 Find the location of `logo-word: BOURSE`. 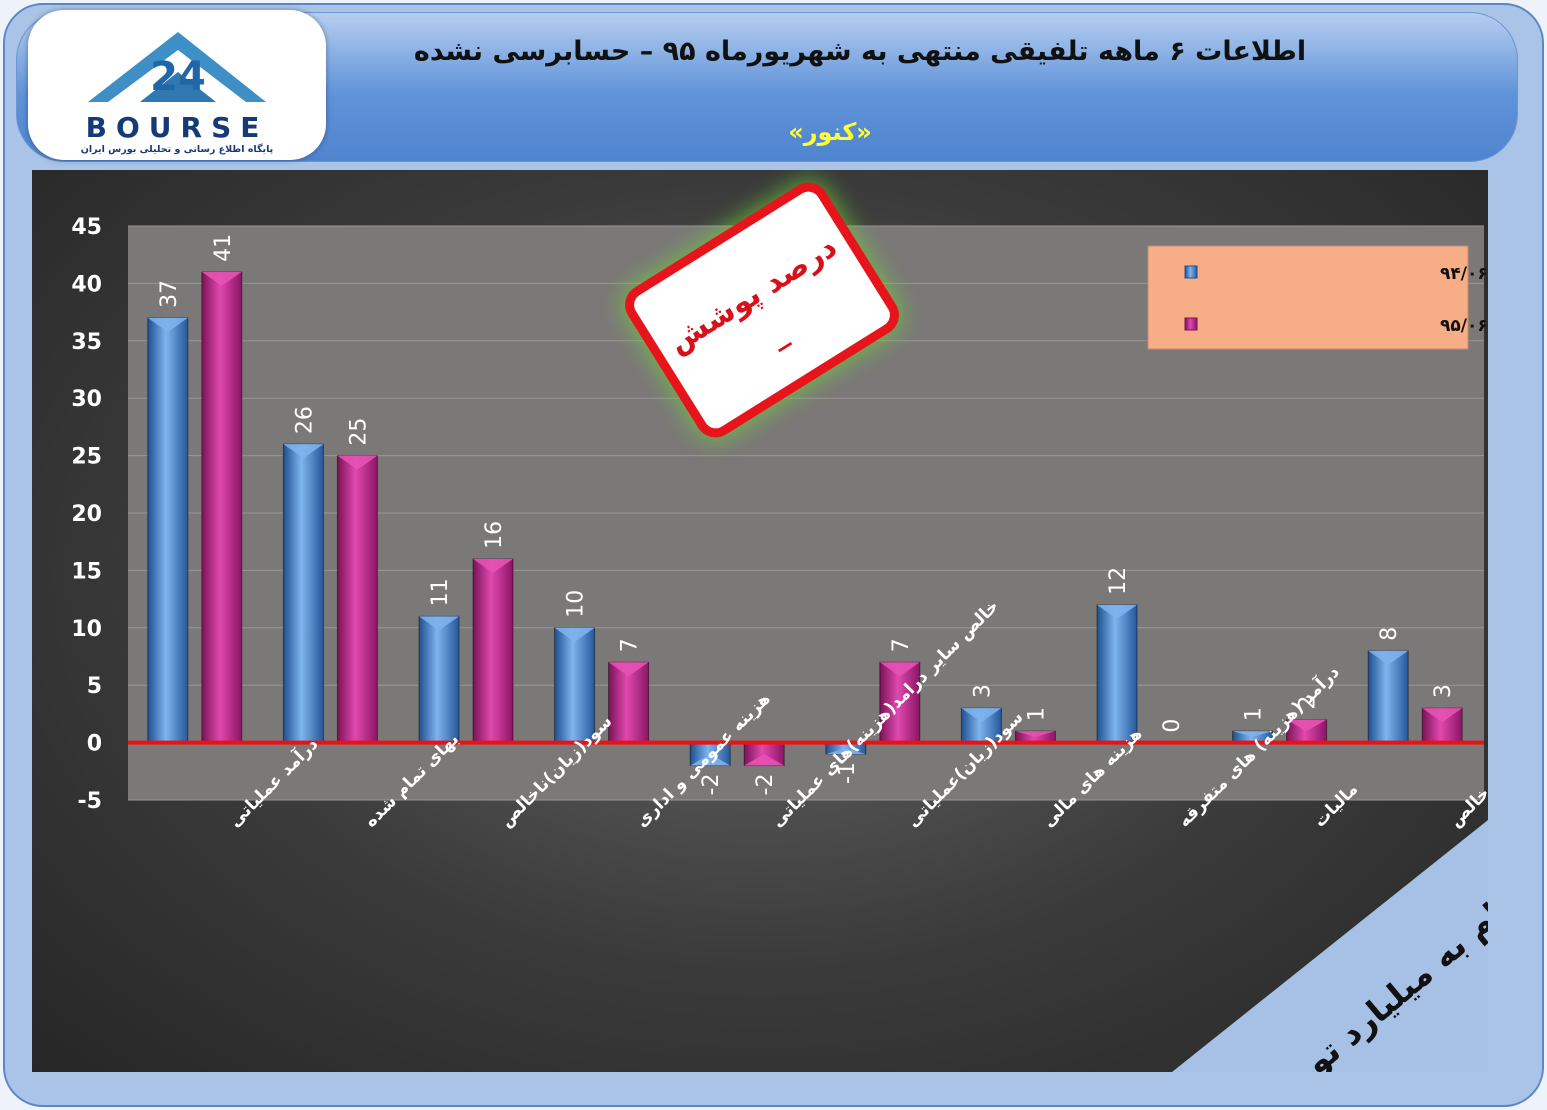

logo-word: BOURSE is located at coordinates (177, 127).